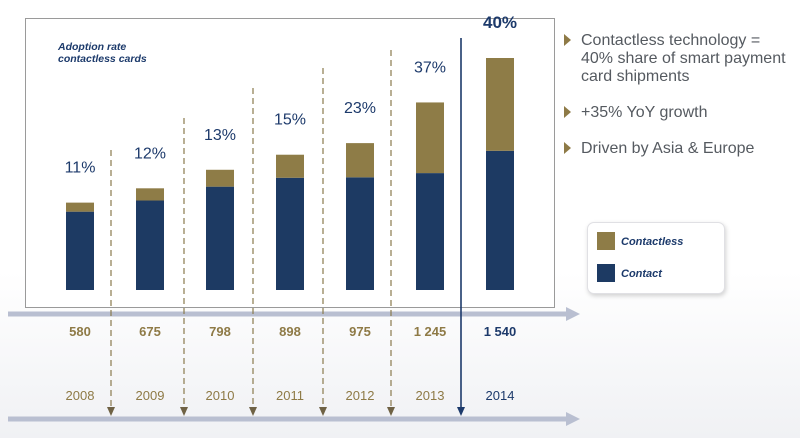  Describe the element at coordinates (500, 395) in the screenshot. I see `year-label: 2014` at that location.